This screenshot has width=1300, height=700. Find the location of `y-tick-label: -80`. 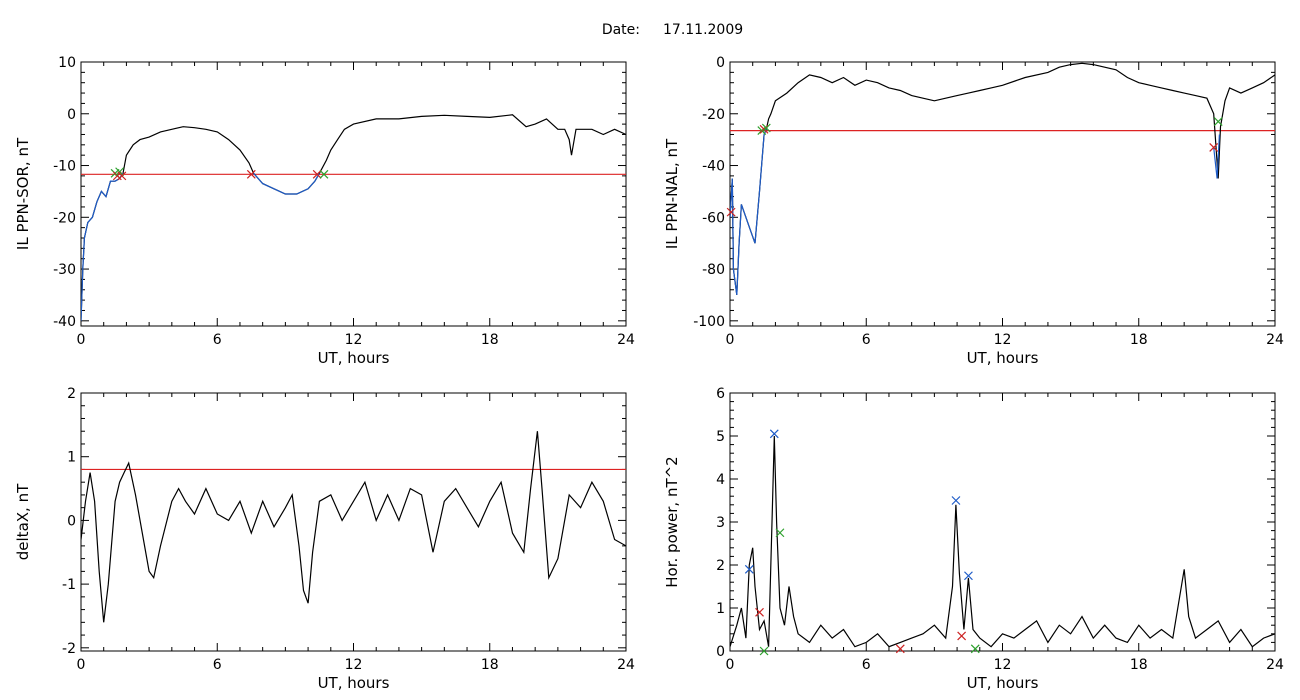

y-tick-label: -80 is located at coordinates (713, 270).